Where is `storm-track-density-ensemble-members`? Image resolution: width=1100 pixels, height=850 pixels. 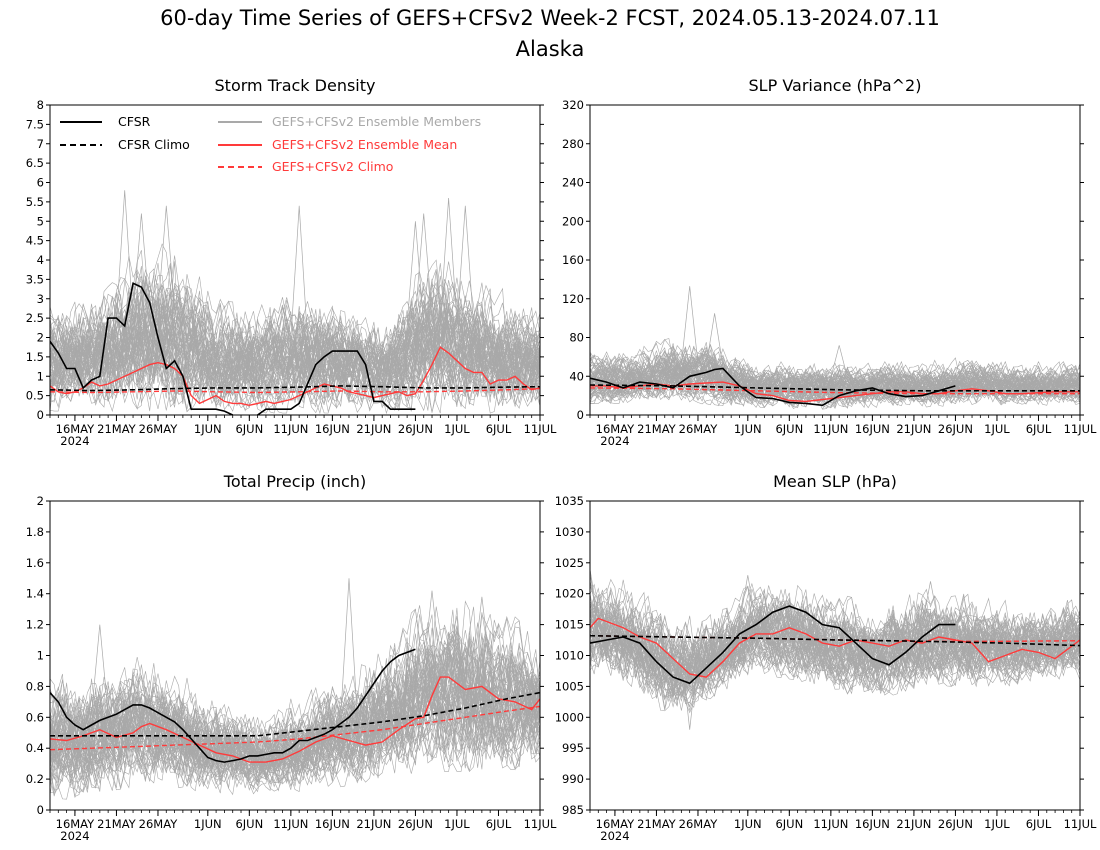
storm-track-density-ensemble-members is located at coordinates (295, 302).